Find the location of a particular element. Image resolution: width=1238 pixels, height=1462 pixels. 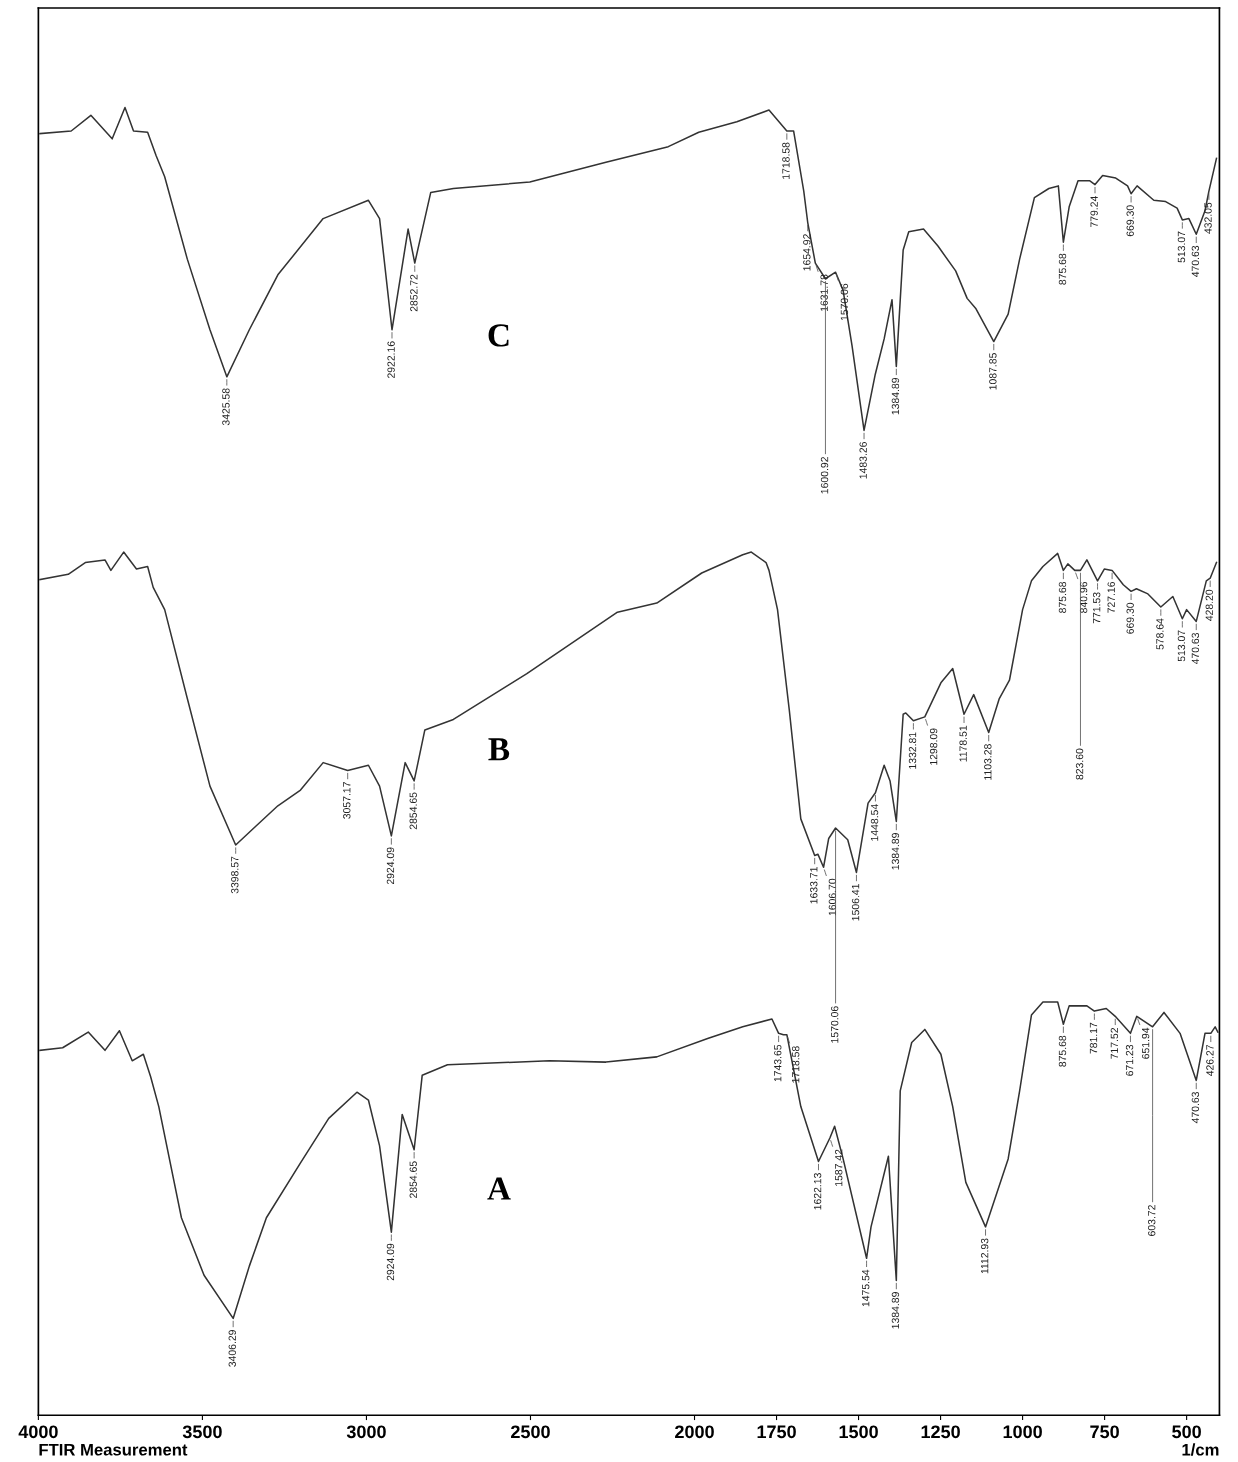

annotation: 781.17 is located at coordinates (1093, 1038).